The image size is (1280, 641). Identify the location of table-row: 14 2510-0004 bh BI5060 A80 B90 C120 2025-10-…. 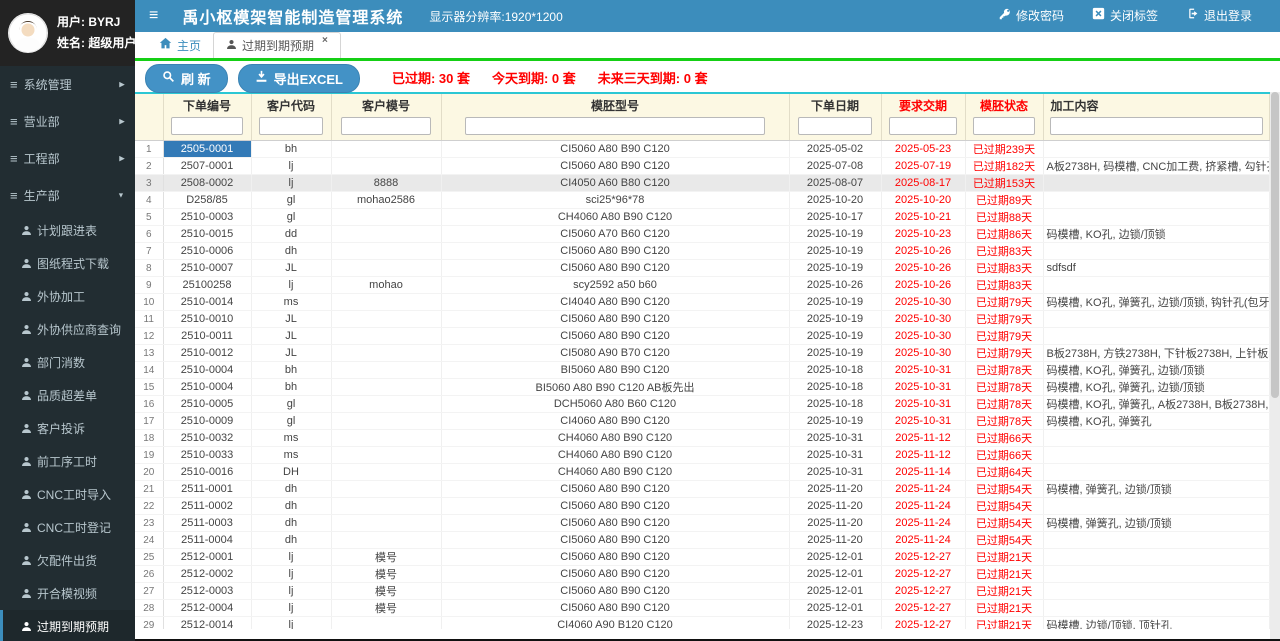
(702, 370).